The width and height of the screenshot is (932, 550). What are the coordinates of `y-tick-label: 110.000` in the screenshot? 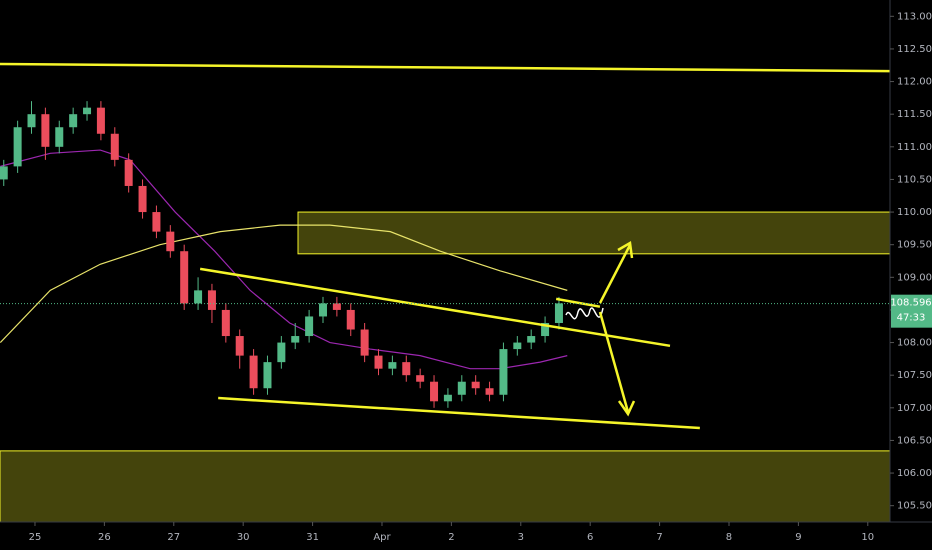 It's located at (914, 212).